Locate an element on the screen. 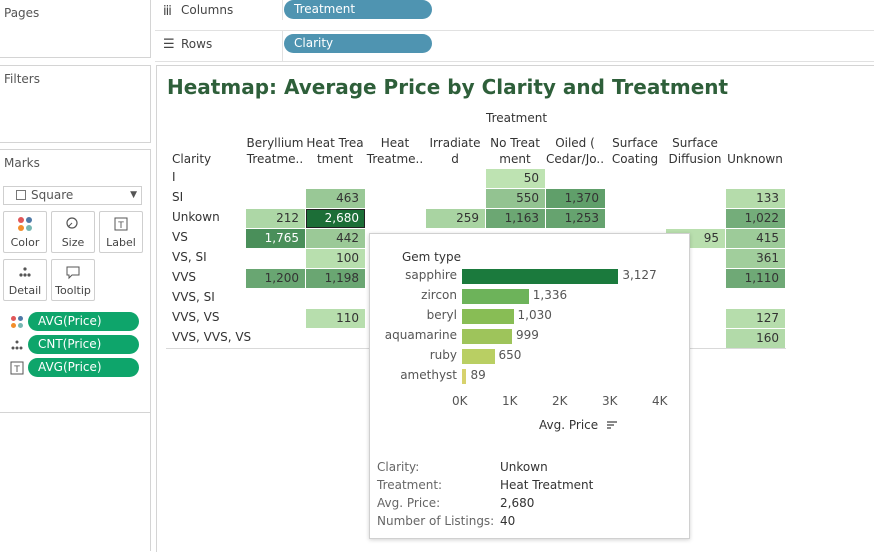  filters-pane: Filters is located at coordinates (75, 104).